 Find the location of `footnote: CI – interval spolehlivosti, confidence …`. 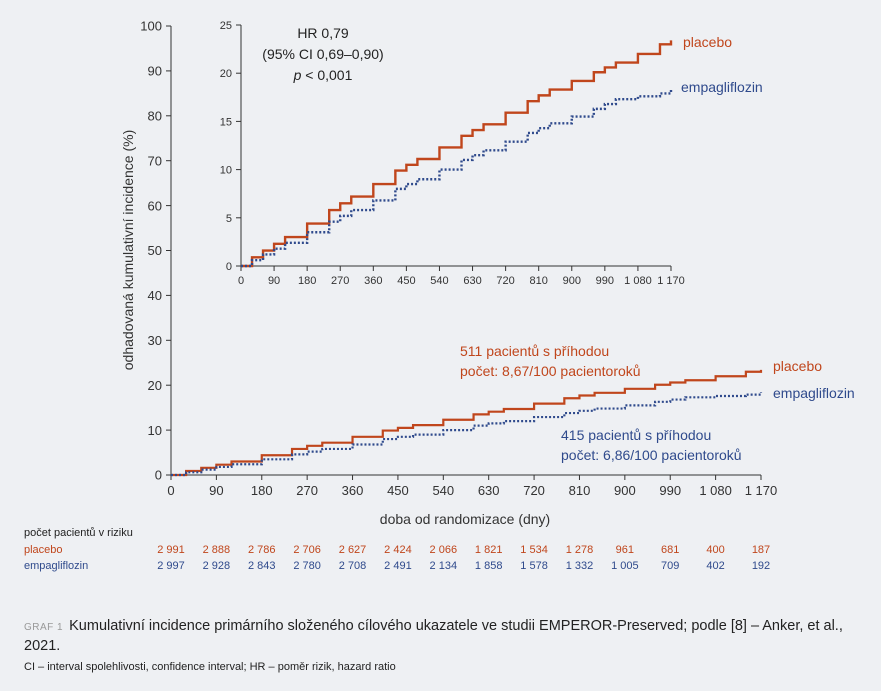

footnote: CI – interval spolehlivosti, confidence … is located at coordinates (210, 667).